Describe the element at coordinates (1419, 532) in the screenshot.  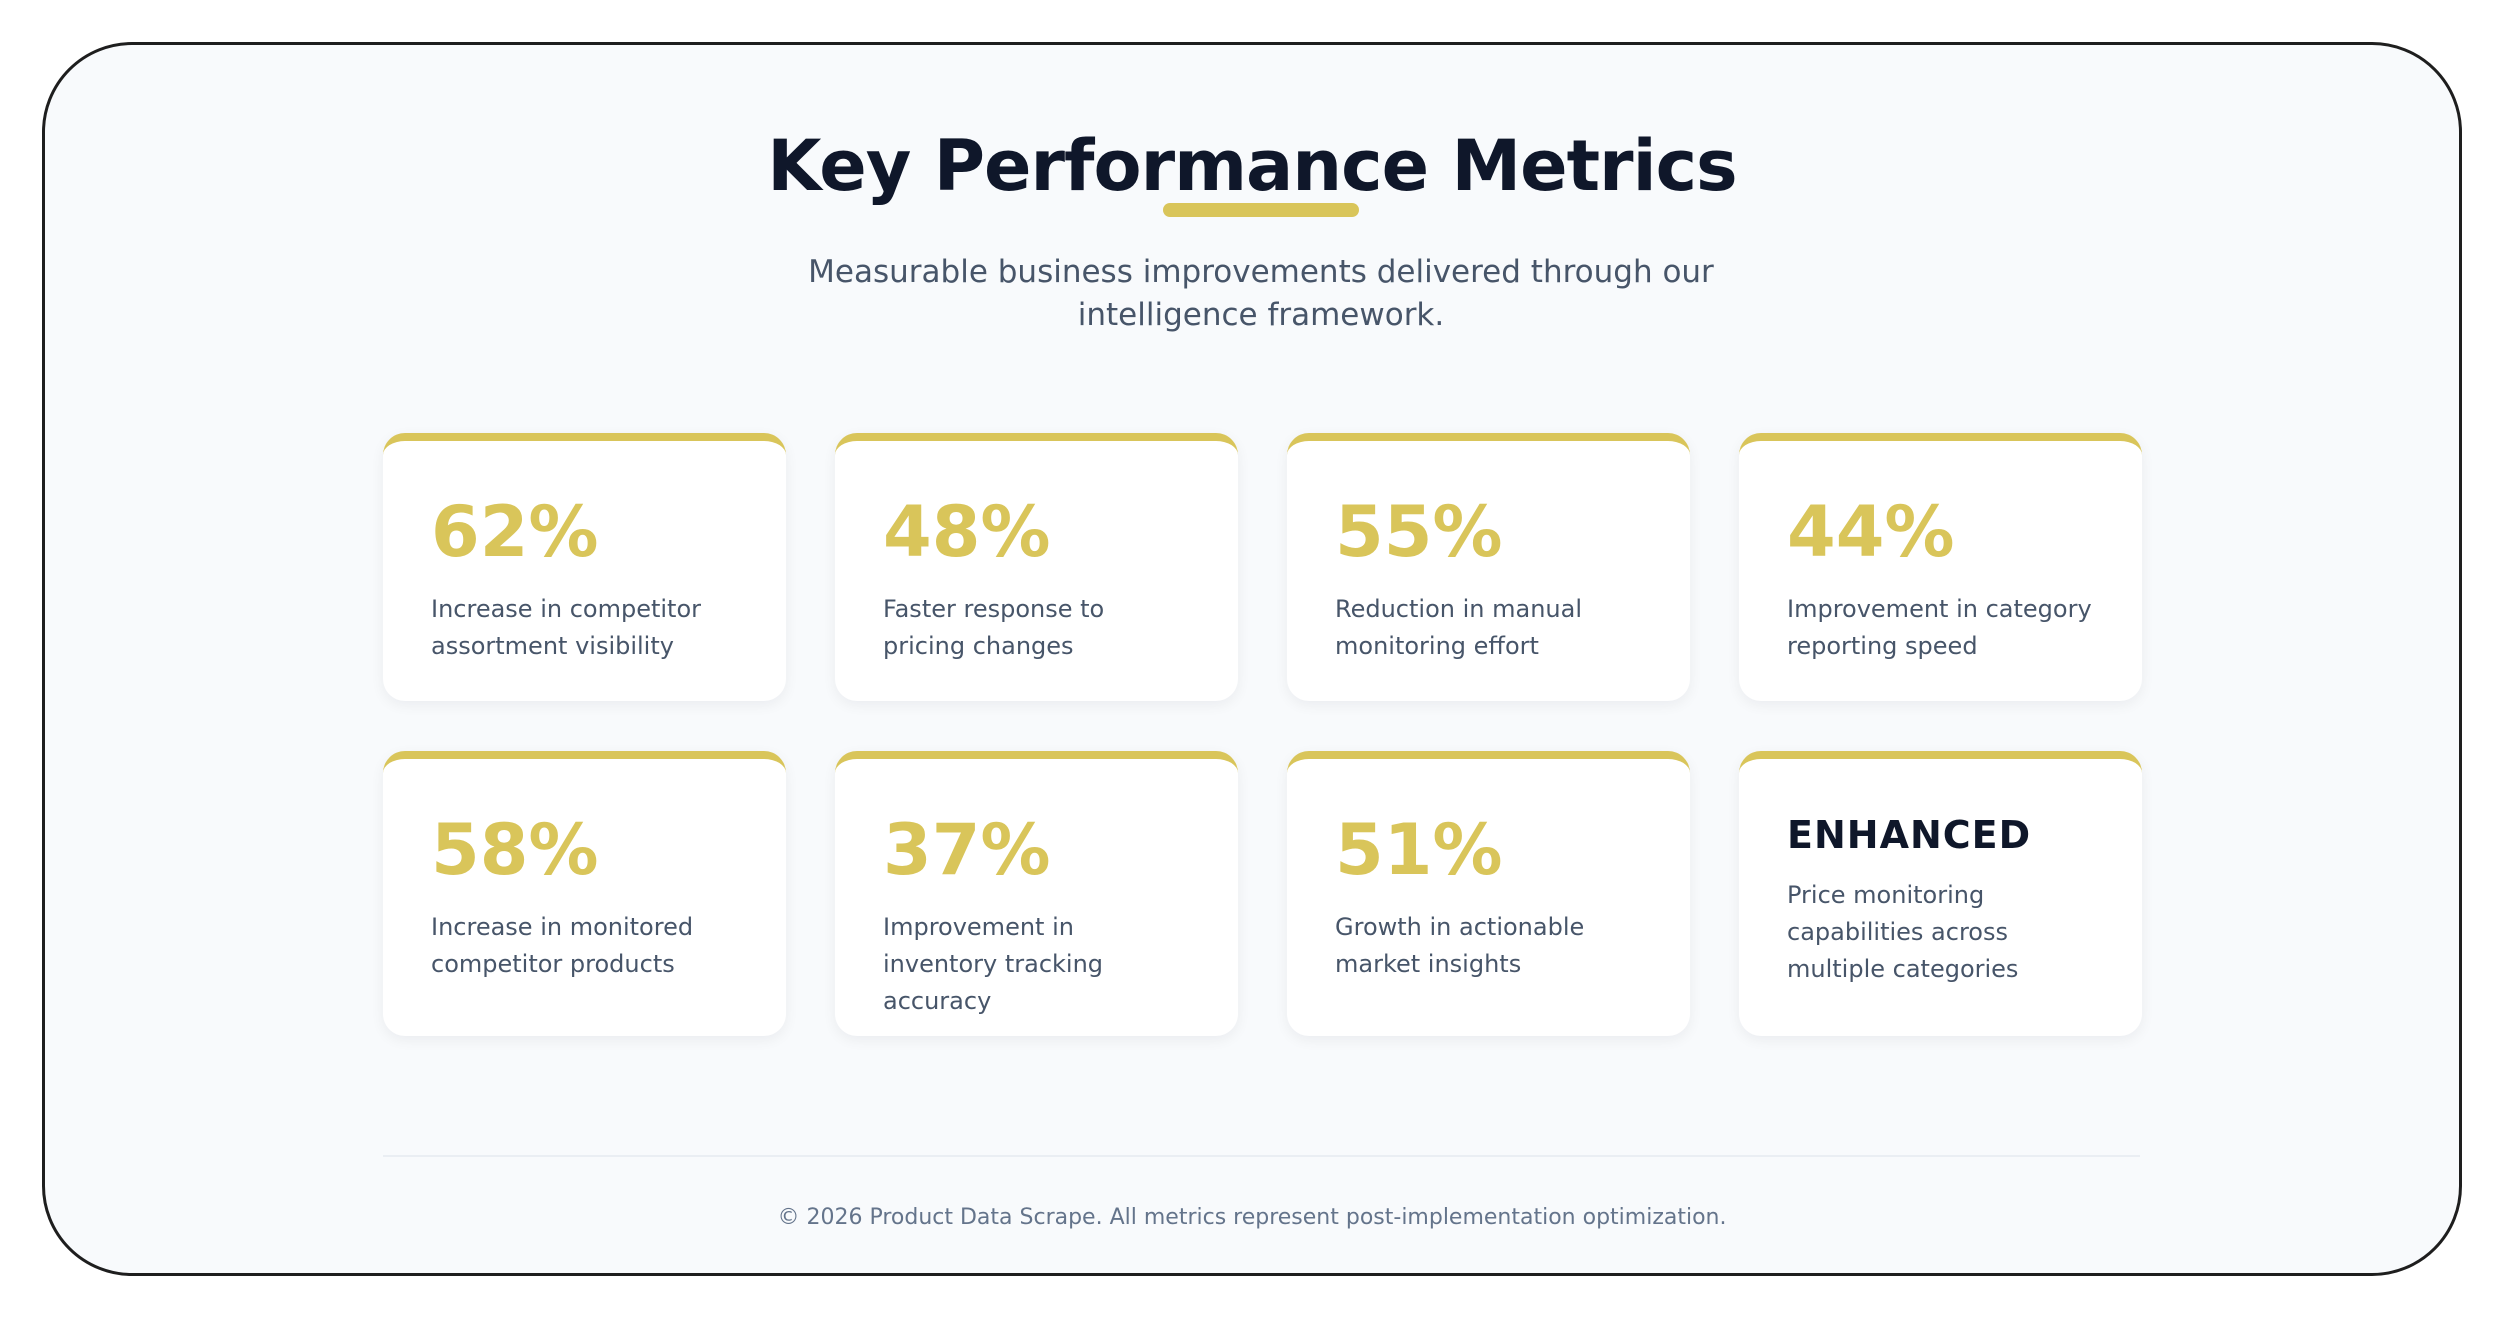
I see `metric-value: 55%` at that location.